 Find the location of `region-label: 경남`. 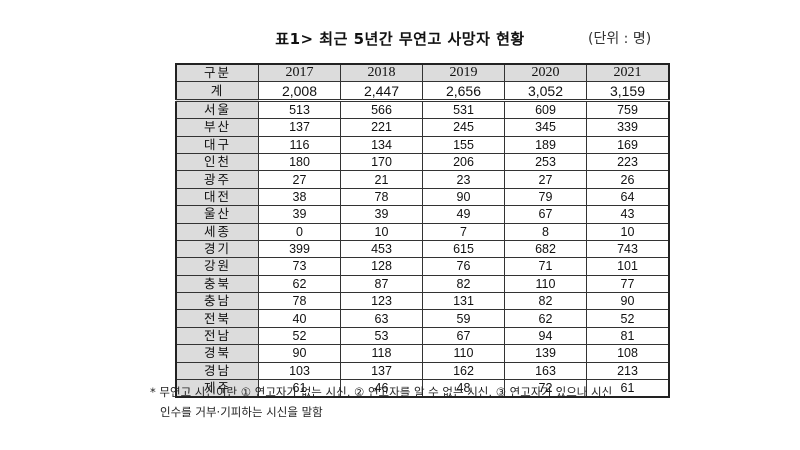

region-label: 경남 is located at coordinates (217, 371).